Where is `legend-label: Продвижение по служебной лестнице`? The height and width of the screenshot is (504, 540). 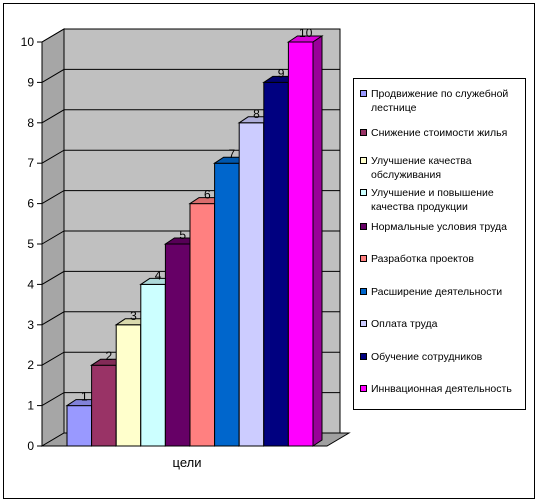
legend-label: Продвижение по служебной лестнице is located at coordinates (440, 101).